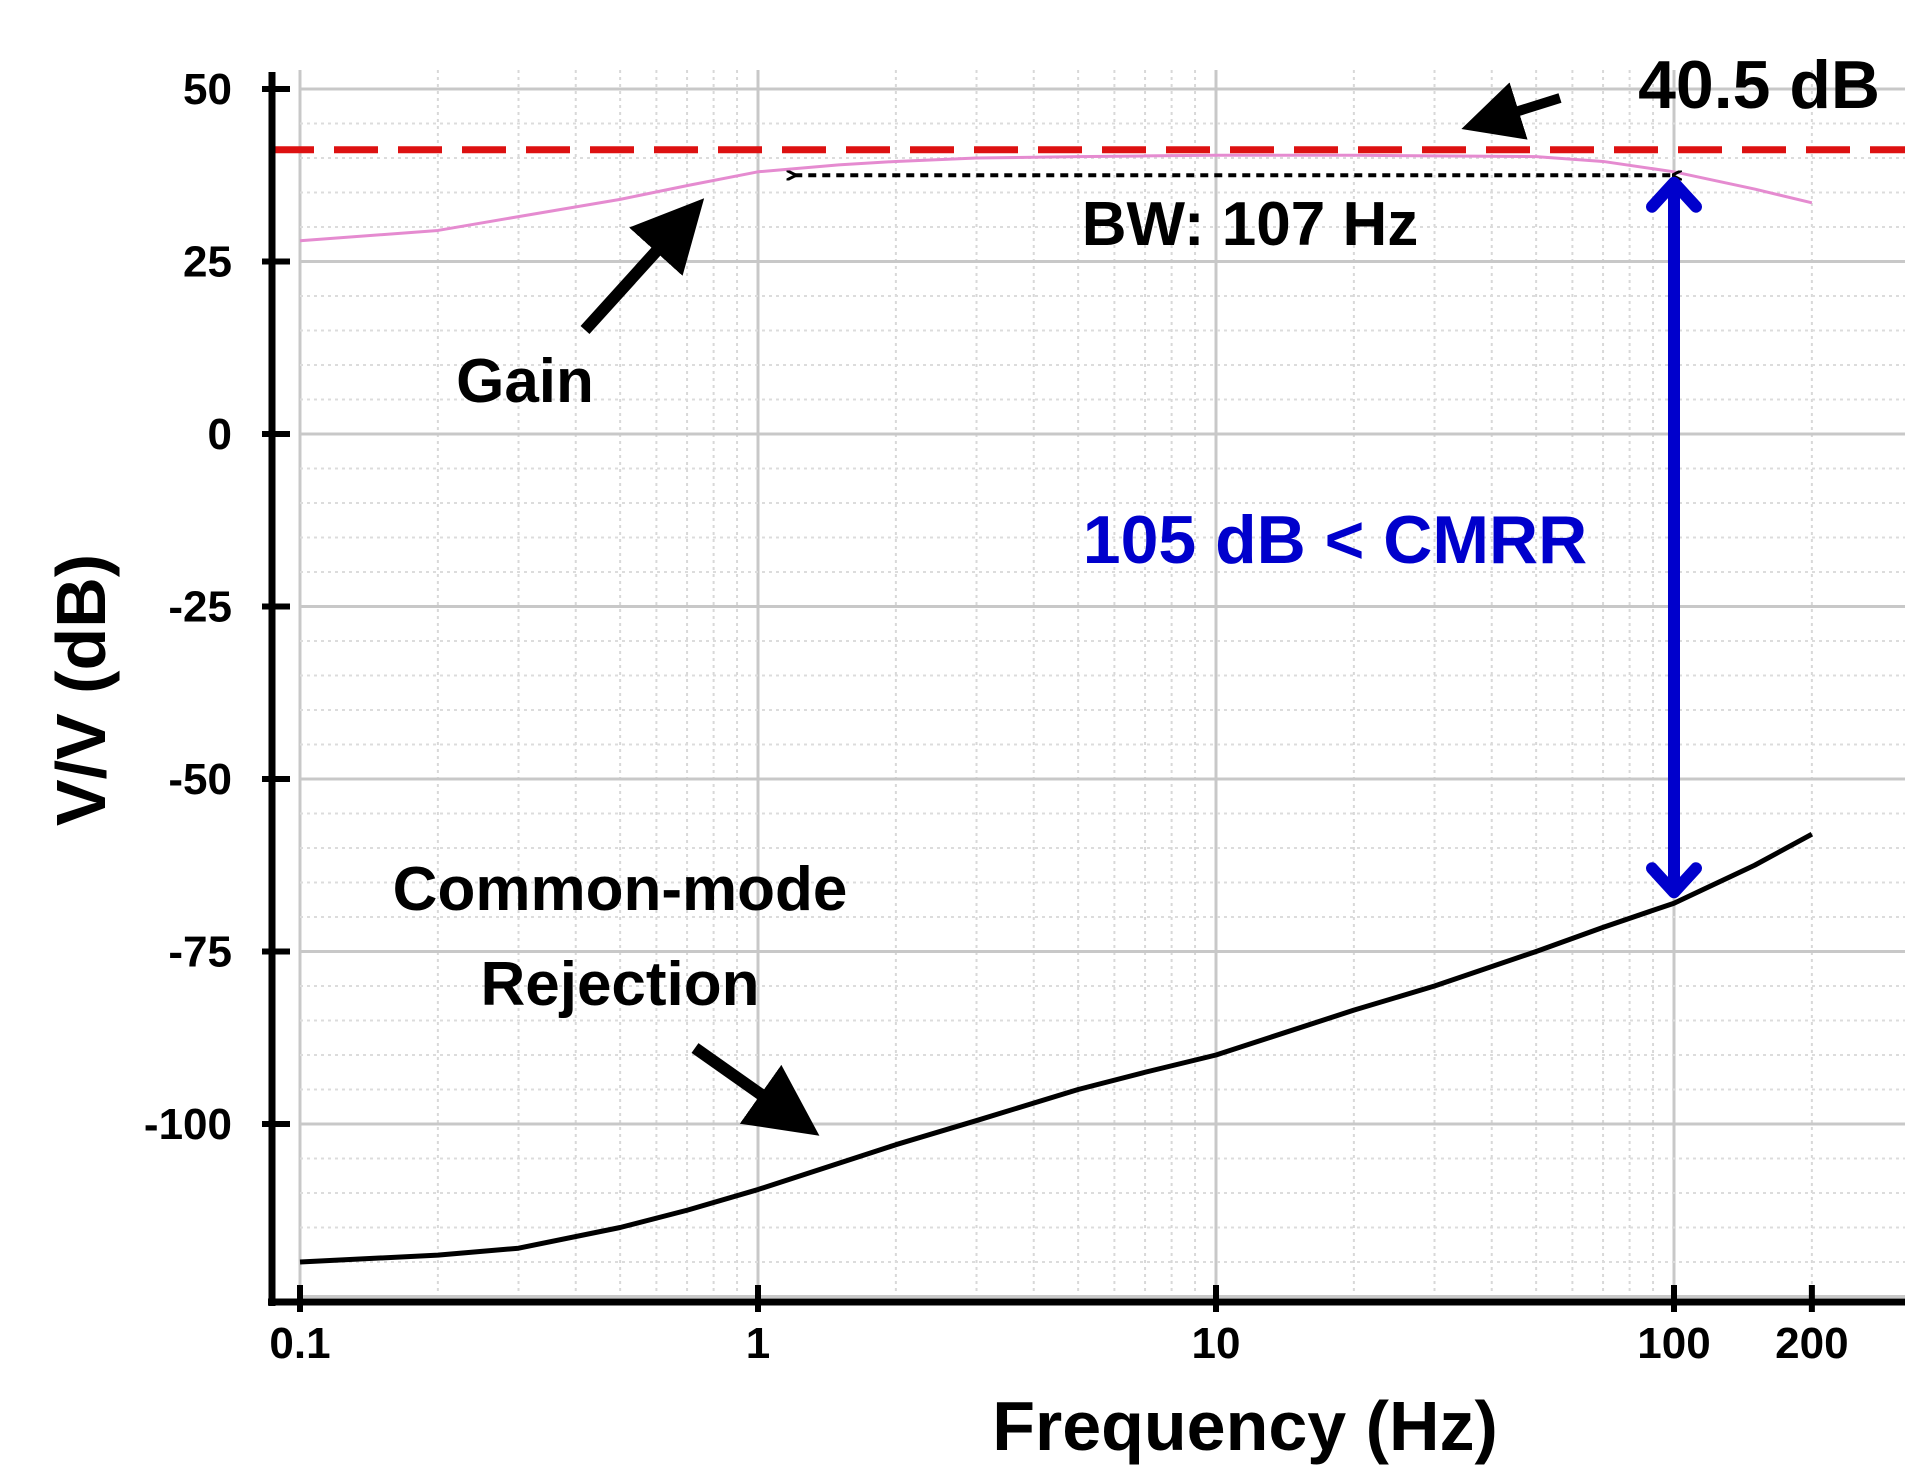 The image size is (1921, 1479). Describe the element at coordinates (188, 1124) in the screenshot. I see `y-tick-label: -100` at that location.